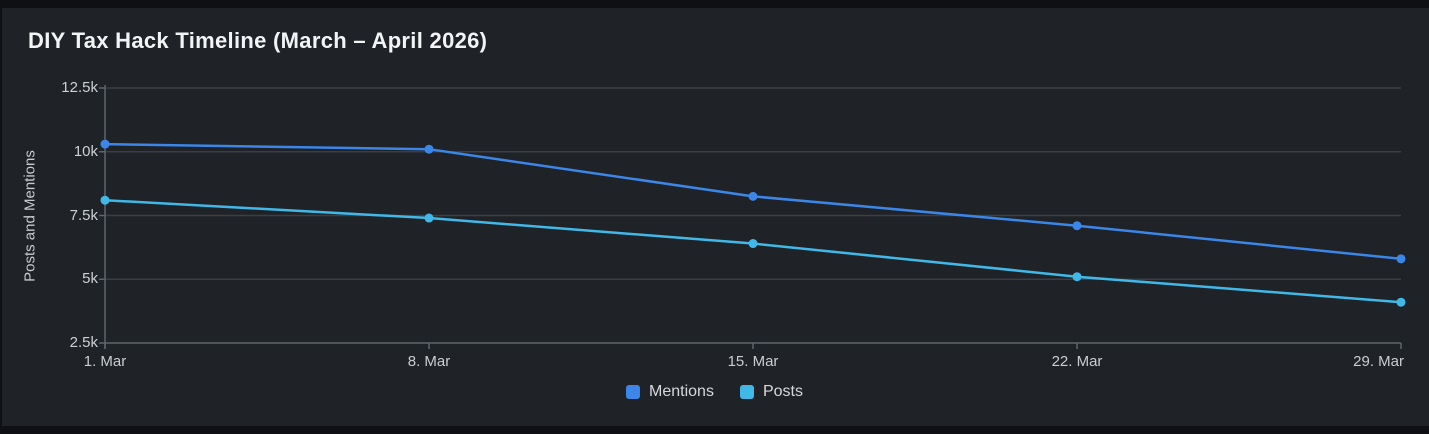  Describe the element at coordinates (105, 144) in the screenshot. I see `data-point-mentions-1-mar` at that location.